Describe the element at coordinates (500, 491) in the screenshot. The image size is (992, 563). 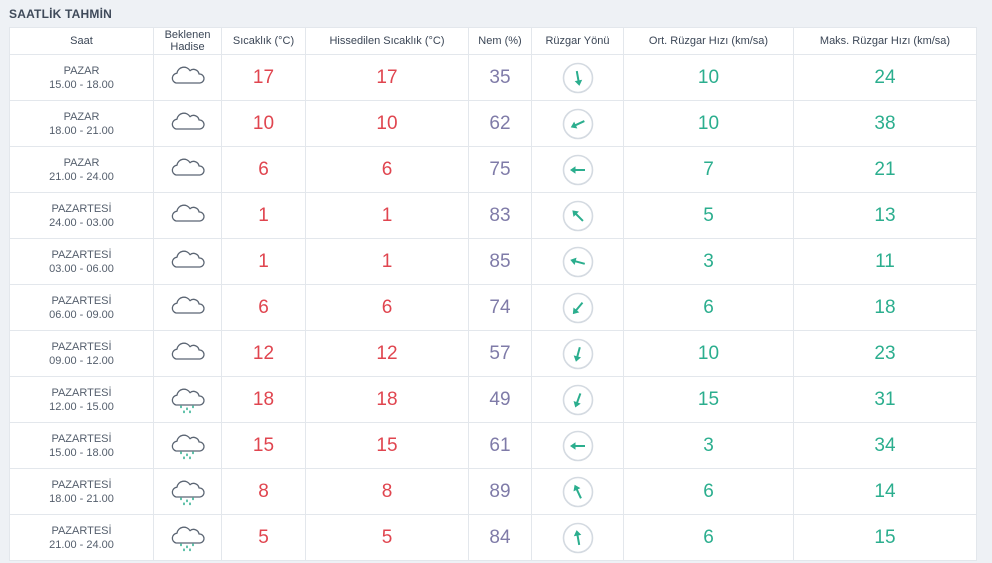
I see `humidity-value: 89` at that location.